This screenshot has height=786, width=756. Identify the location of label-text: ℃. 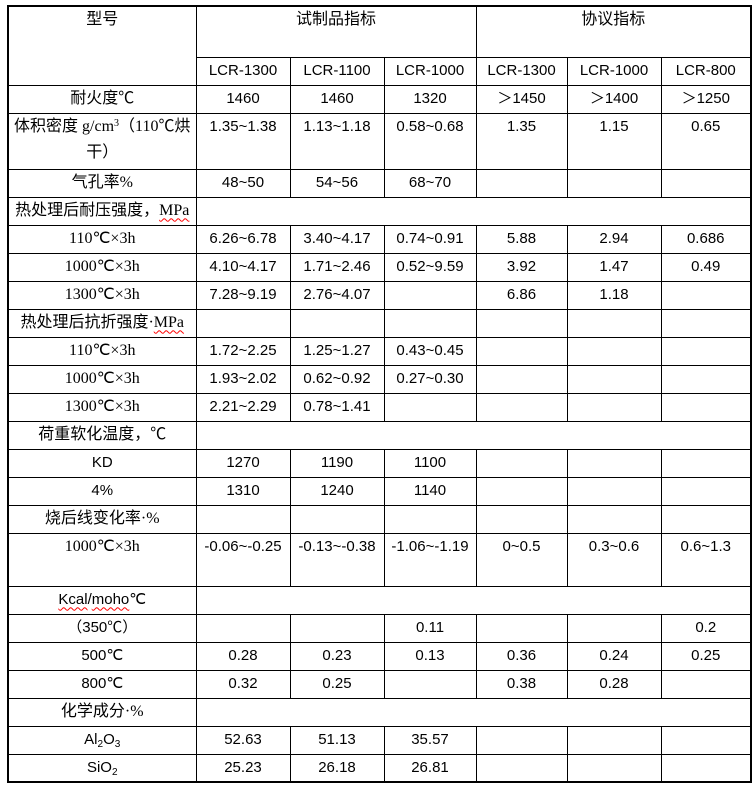
(138, 599).